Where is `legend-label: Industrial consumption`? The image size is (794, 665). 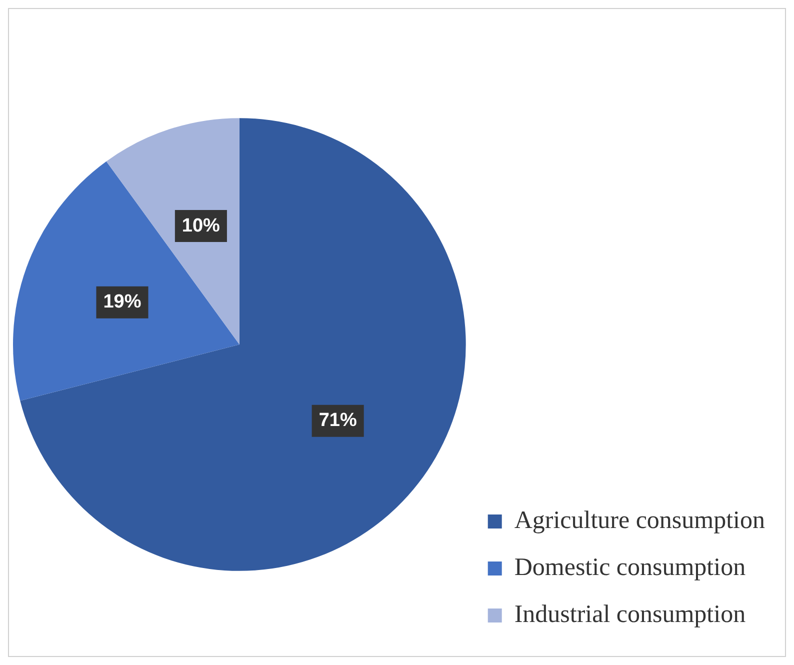 legend-label: Industrial consumption is located at coordinates (630, 614).